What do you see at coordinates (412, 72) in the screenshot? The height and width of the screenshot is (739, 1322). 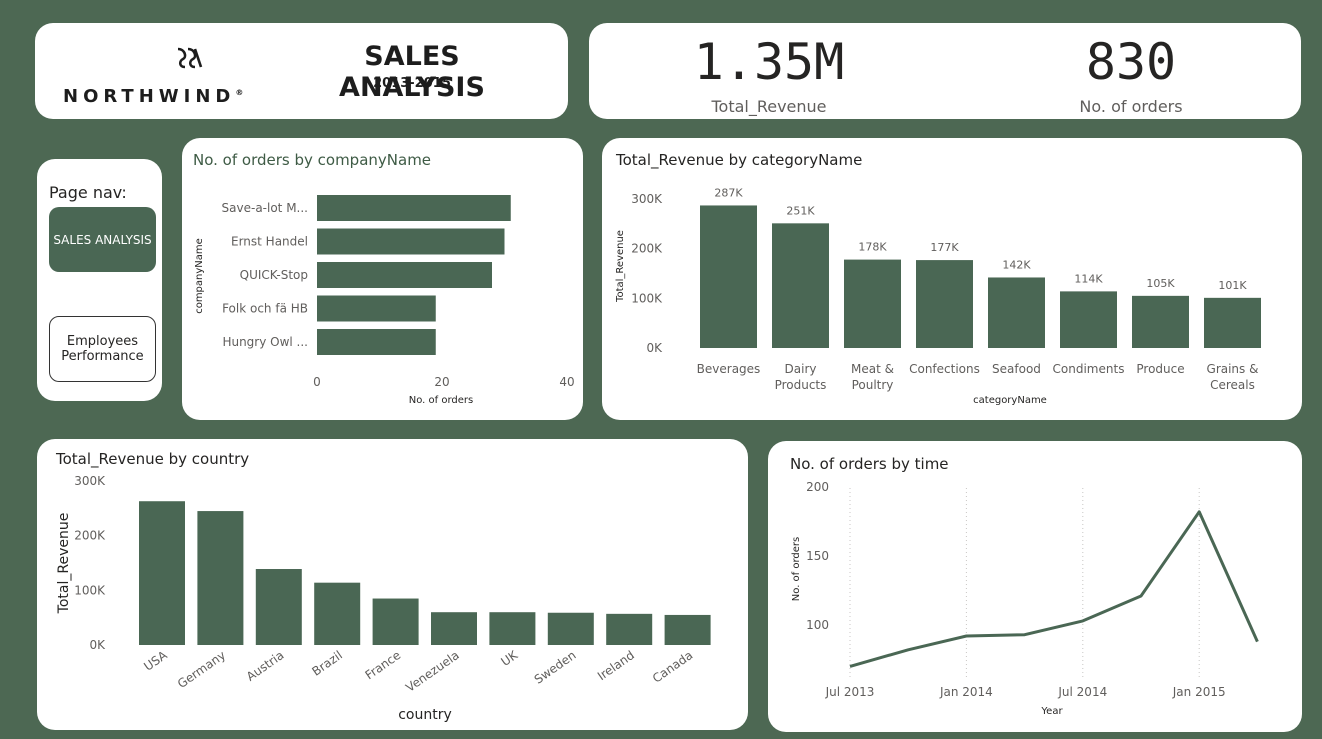 I see `page-title: SALES ANALYSIS` at bounding box center [412, 72].